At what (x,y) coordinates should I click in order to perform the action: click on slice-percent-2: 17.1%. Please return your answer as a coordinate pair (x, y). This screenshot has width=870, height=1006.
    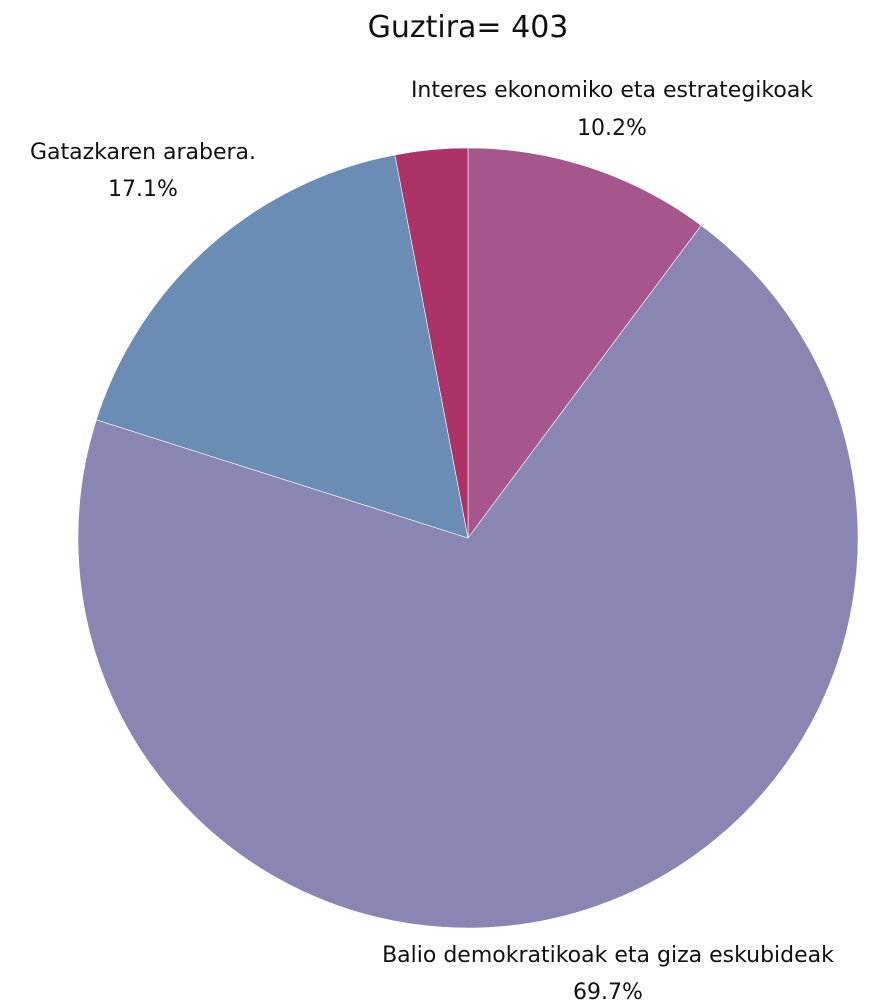
    Looking at the image, I should click on (143, 189).